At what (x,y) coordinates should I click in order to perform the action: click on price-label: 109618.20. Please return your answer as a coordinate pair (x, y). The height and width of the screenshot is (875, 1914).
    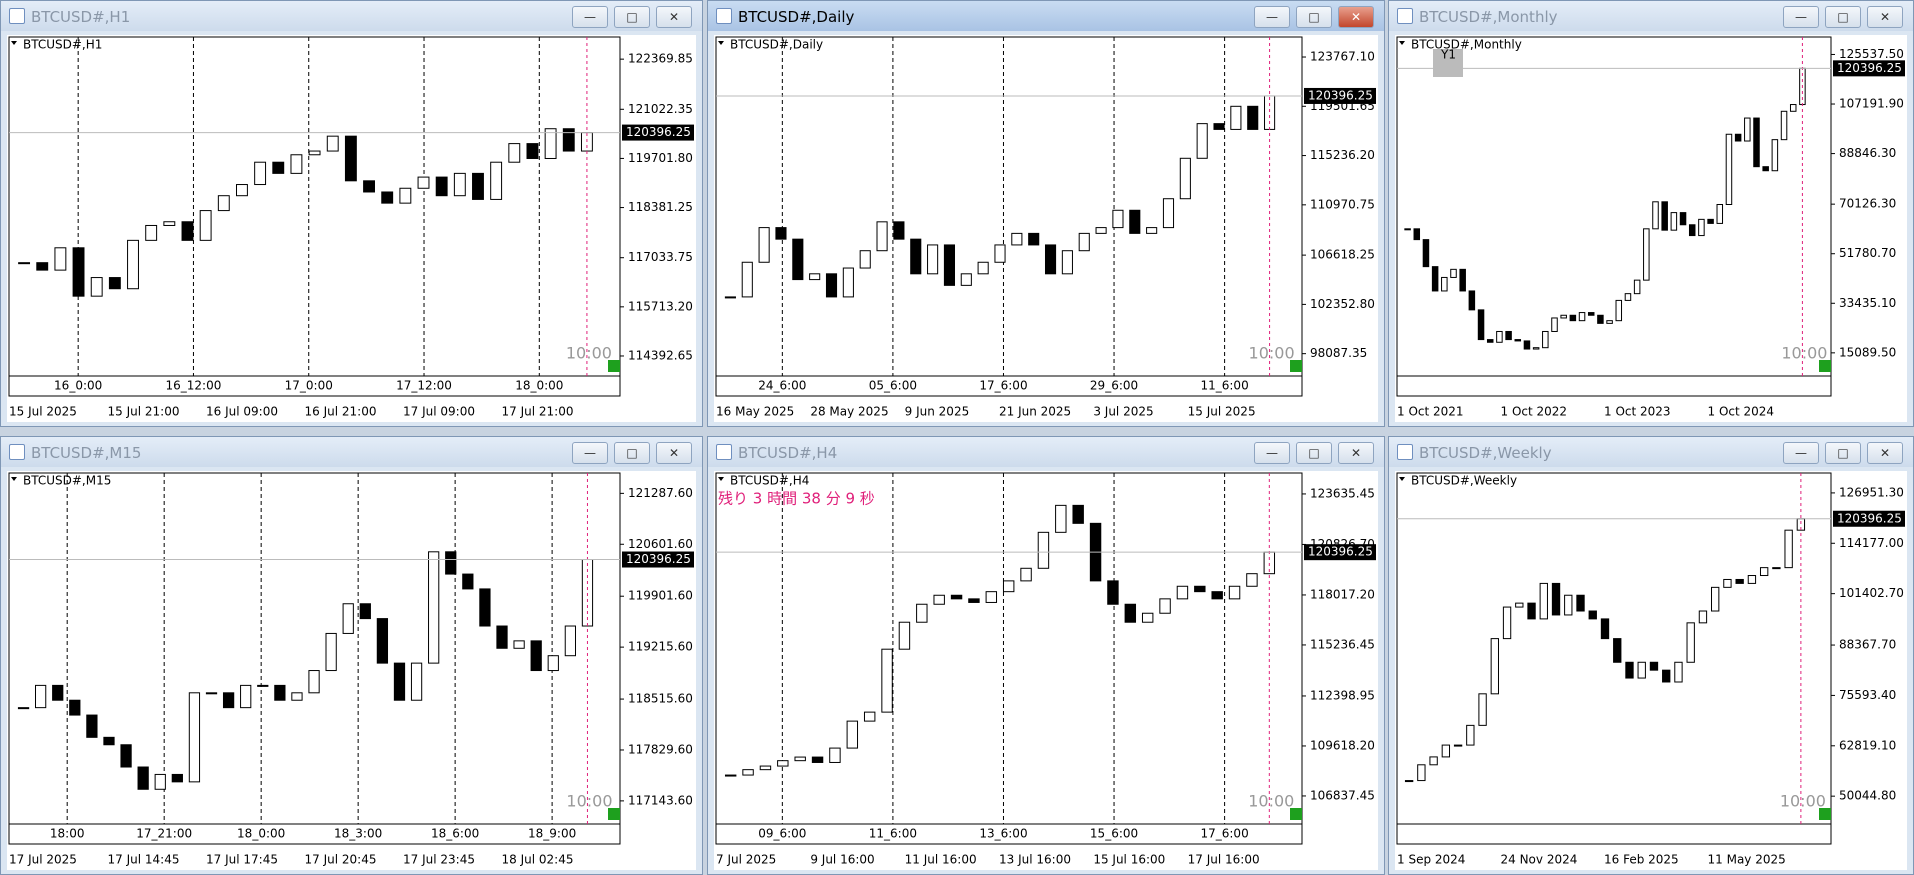
    Looking at the image, I should click on (1342, 745).